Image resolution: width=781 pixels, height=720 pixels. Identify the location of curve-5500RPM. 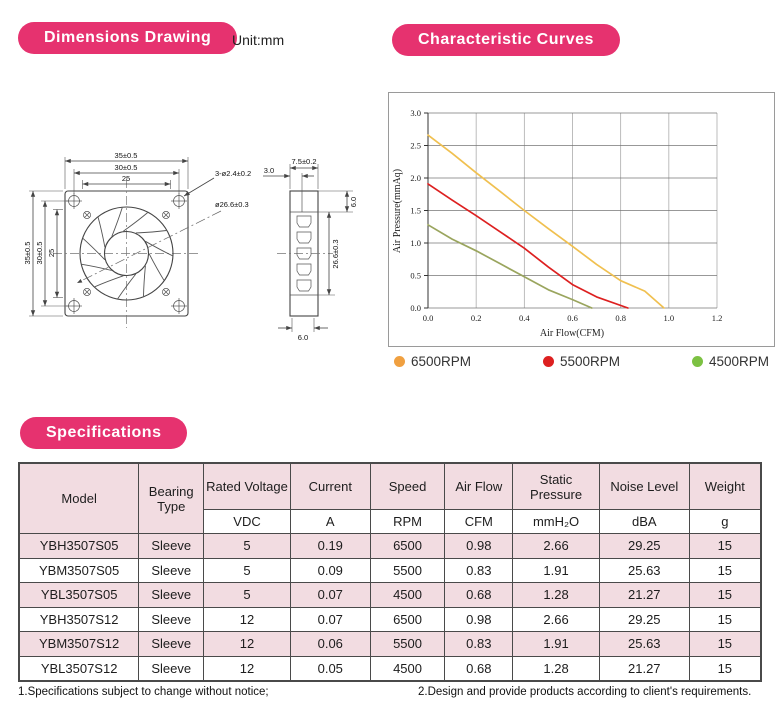
(528, 246).